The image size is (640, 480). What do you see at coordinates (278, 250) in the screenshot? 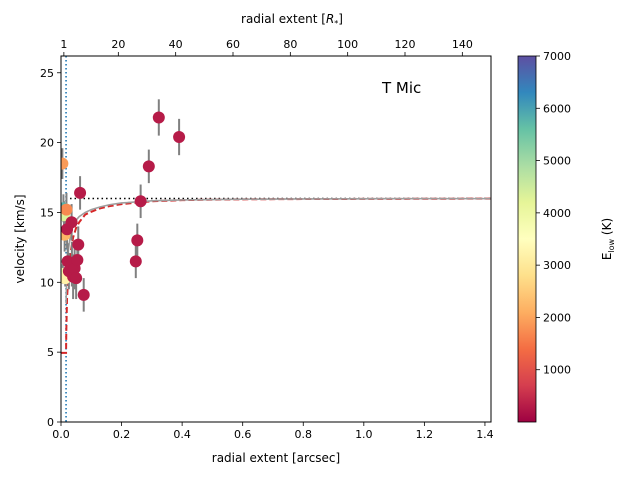
I see `model-curve` at bounding box center [278, 250].